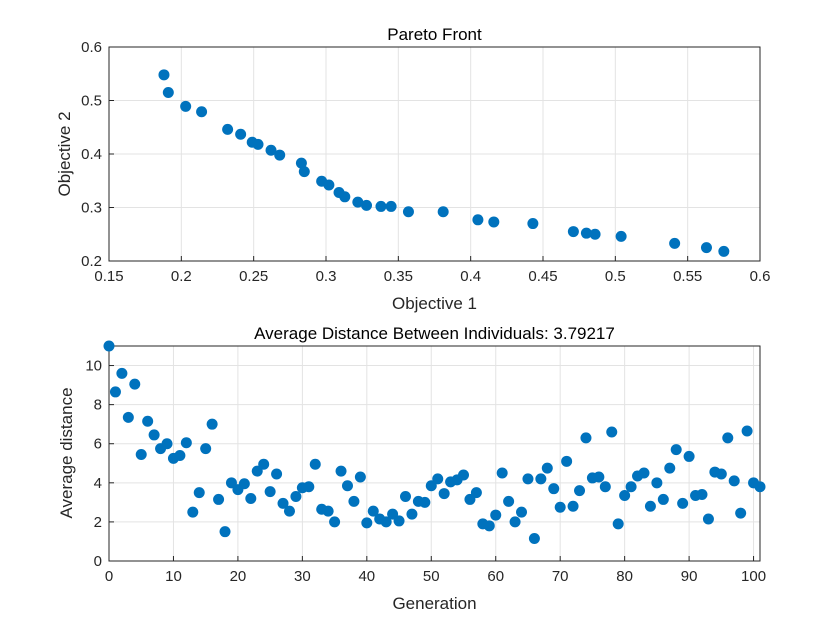  I want to click on pareto-front-x-tick-label: 0.3, so click(326, 276).